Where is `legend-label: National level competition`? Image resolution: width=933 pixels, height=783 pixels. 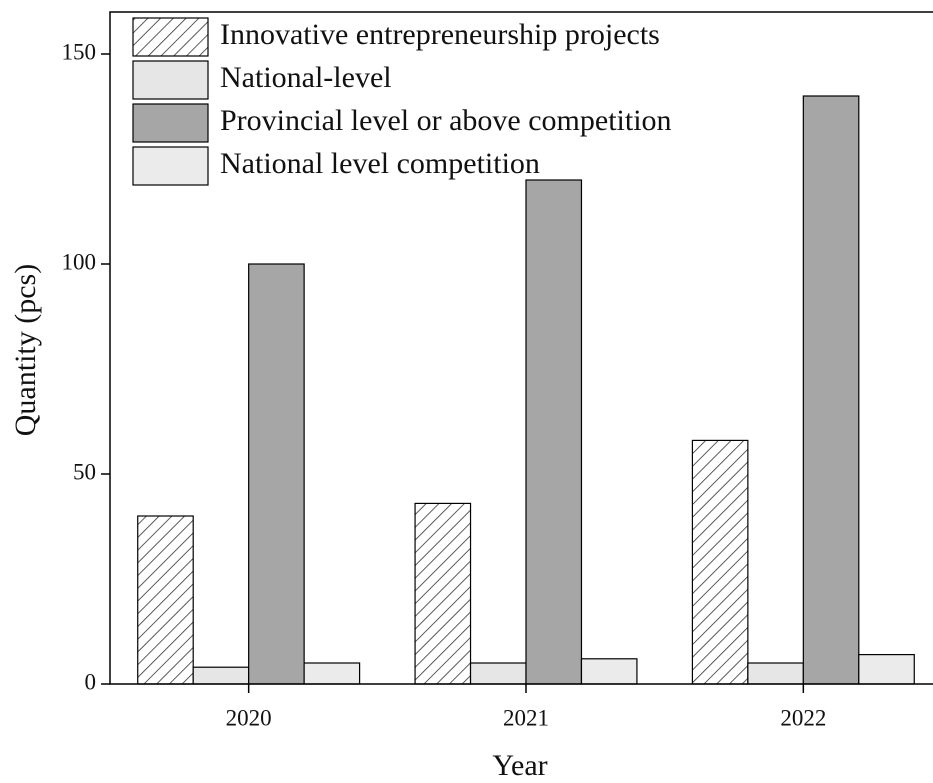
legend-label: National level competition is located at coordinates (380, 163).